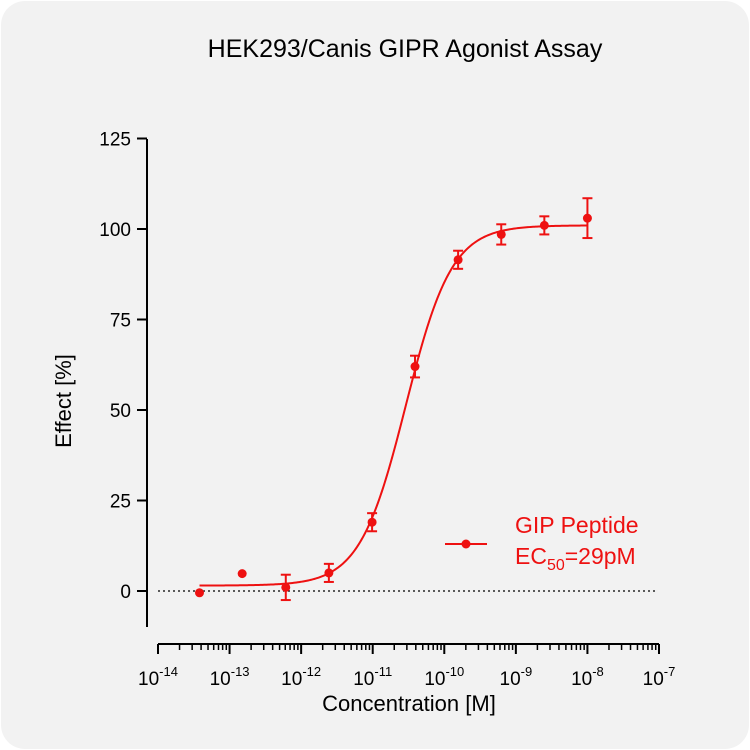 The height and width of the screenshot is (750, 750). I want to click on y-axis: 0 25 50 75 100 125, so click(123, 378).